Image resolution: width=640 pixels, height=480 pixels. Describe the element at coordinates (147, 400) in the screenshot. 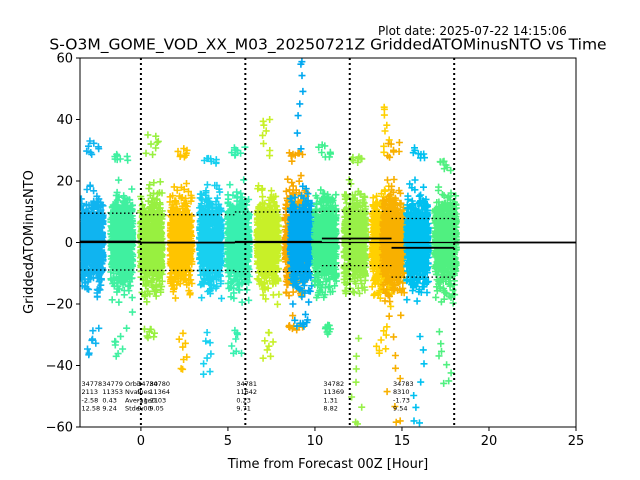

I see `stats-line-3-2: -11.21` at that location.